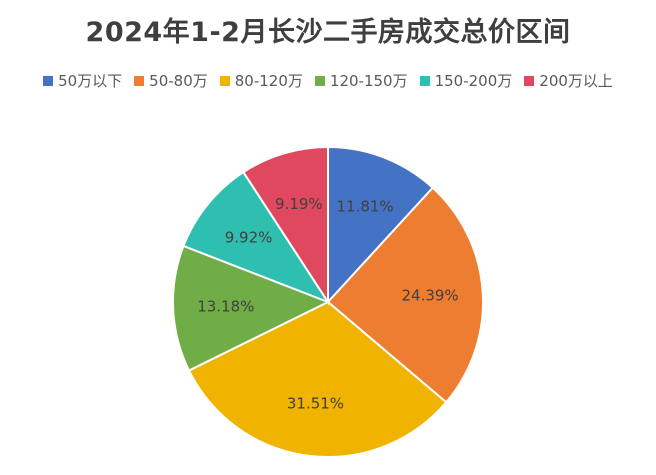 Image resolution: width=656 pixels, height=475 pixels. What do you see at coordinates (299, 204) in the screenshot?
I see `slice-value-label: 9.19%` at bounding box center [299, 204].